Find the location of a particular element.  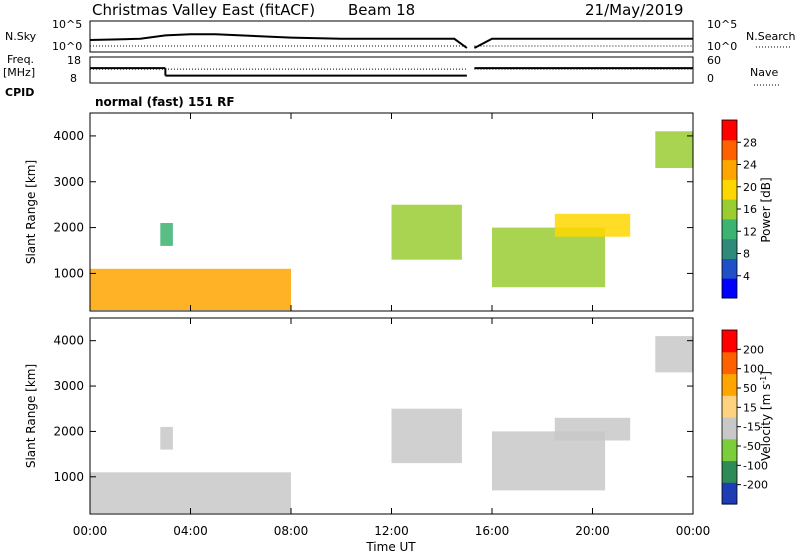

freq-ytick-right-top: 60 is located at coordinates (714, 60).